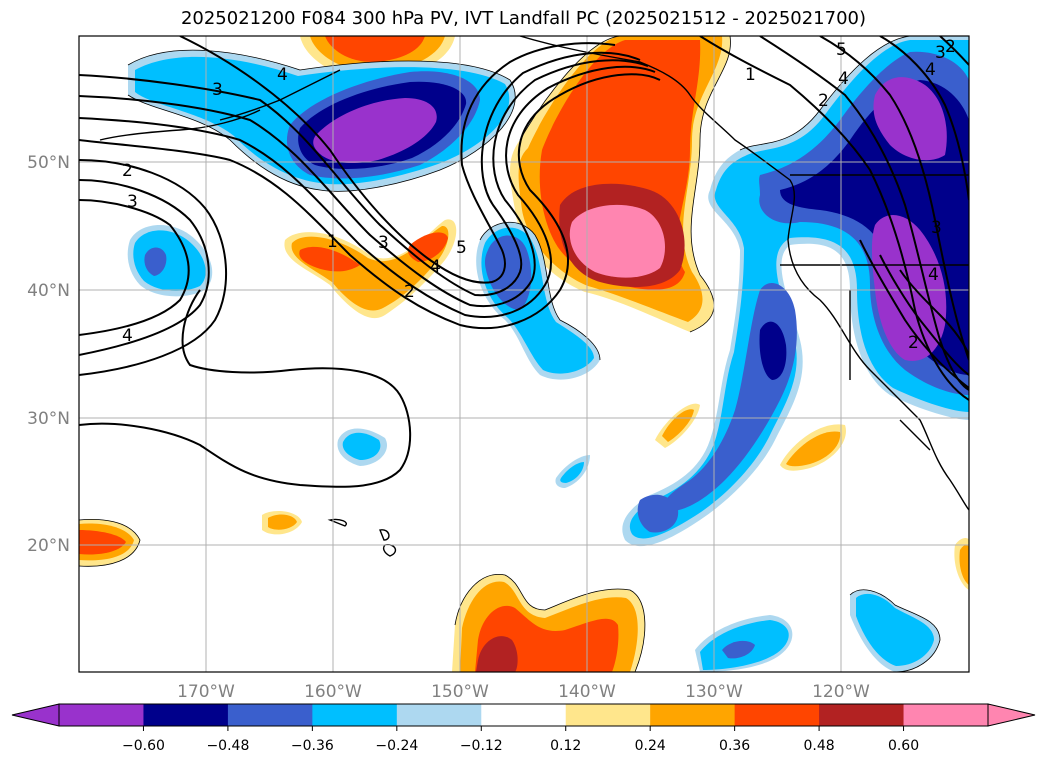 The width and height of the screenshot is (1047, 765). What do you see at coordinates (48, 546) in the screenshot?
I see `lat-label: 20°N` at bounding box center [48, 546].